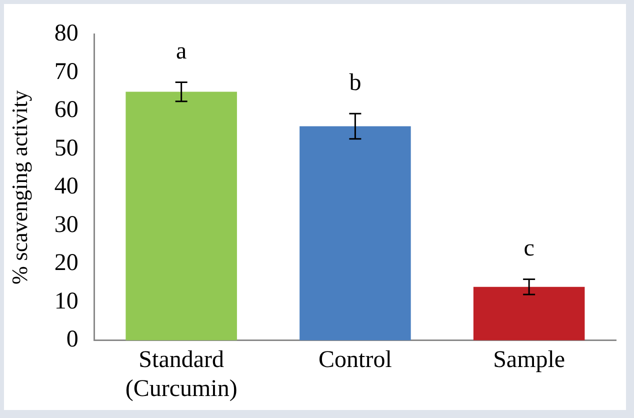 The width and height of the screenshot is (634, 418). What do you see at coordinates (66, 148) in the screenshot?
I see `y-tick-label: 50` at bounding box center [66, 148].